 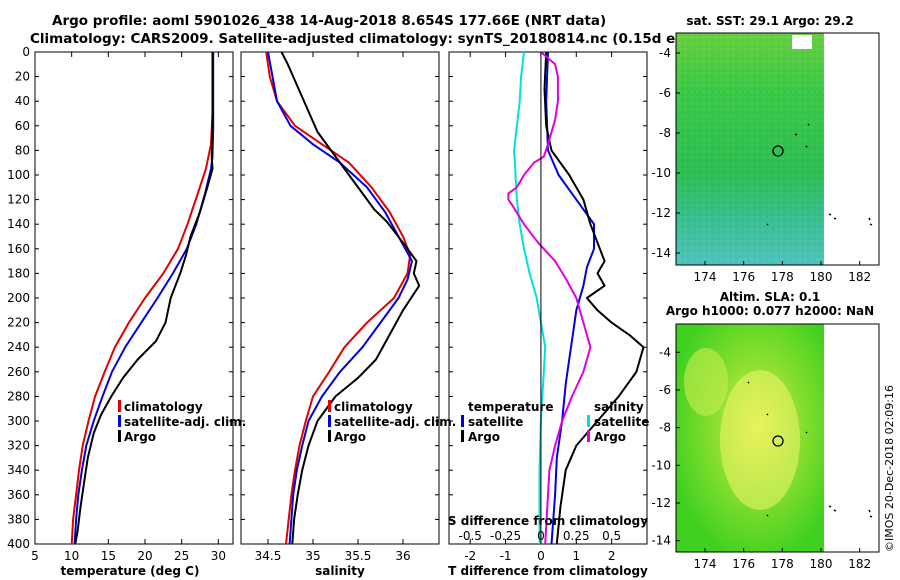 What do you see at coordinates (18, 323) in the screenshot?
I see `y-tick-label: 220` at bounding box center [18, 323].